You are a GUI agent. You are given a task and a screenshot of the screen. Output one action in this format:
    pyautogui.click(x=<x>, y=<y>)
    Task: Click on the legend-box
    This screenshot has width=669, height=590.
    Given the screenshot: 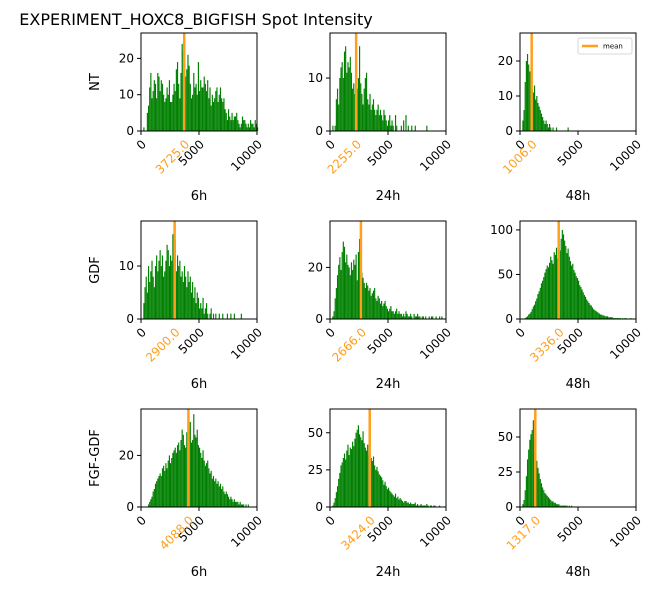 What is the action you would take?
    pyautogui.click(x=605, y=46)
    